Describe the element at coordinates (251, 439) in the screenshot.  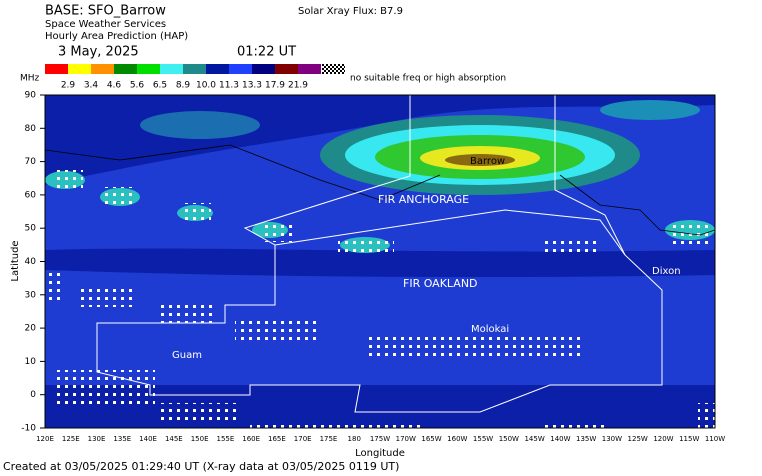
I see `lon-label: 160E` at that location.